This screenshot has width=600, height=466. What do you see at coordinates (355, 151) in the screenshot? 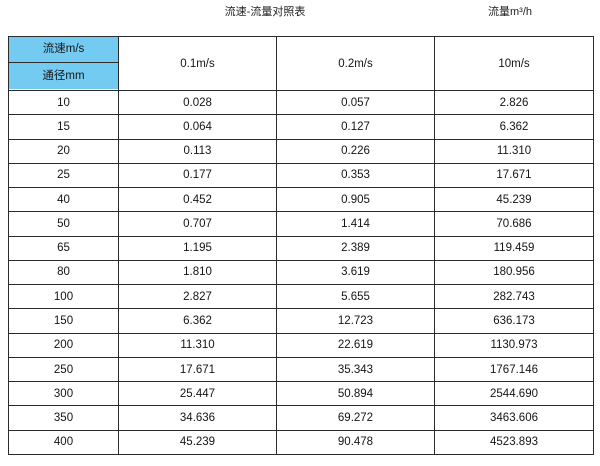
I see `cell-flow-0-2ms: 0.226` at bounding box center [355, 151].